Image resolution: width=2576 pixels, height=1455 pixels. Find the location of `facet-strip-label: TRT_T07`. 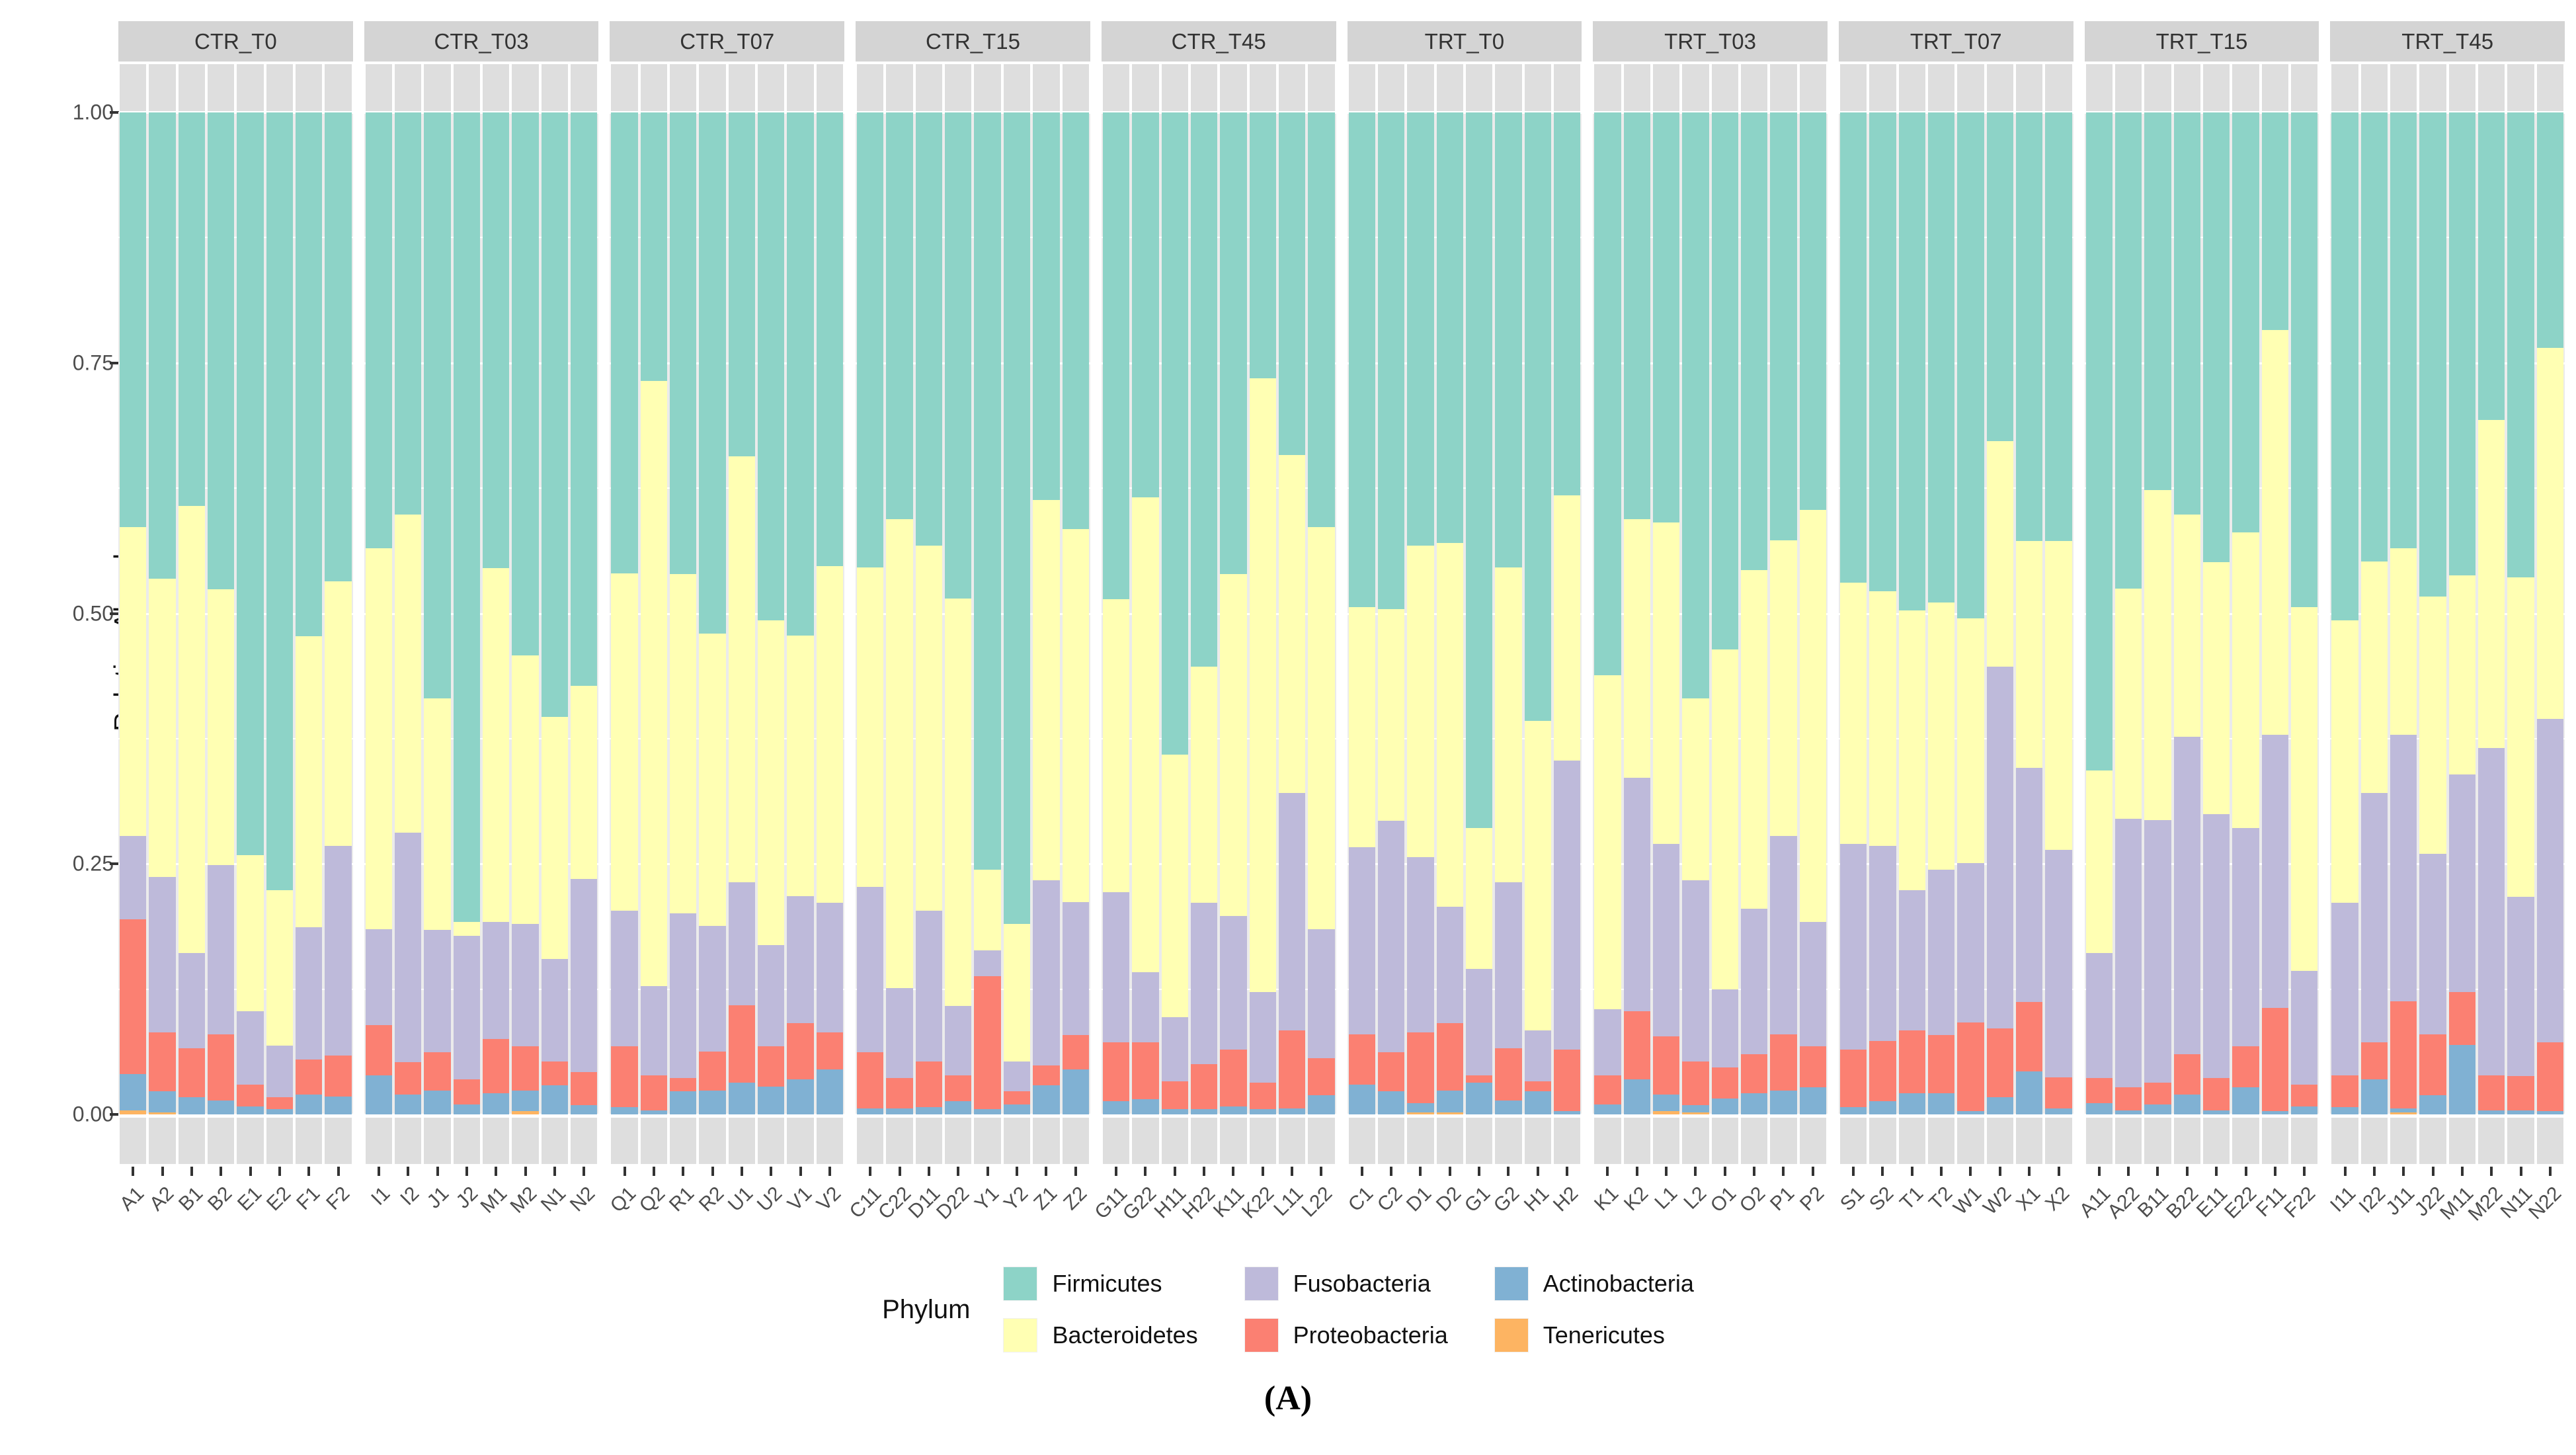

facet-strip-label: TRT_T07 is located at coordinates (1956, 41).